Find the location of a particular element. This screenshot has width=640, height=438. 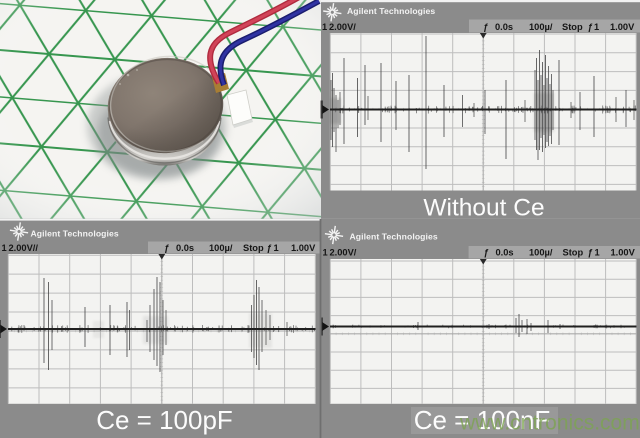

svg-text: Without Ce is located at coordinates (483, 208).